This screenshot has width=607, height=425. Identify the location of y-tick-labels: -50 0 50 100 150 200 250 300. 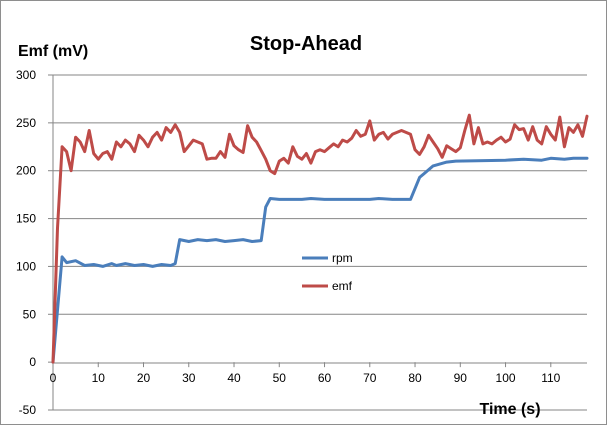
(34, 242).